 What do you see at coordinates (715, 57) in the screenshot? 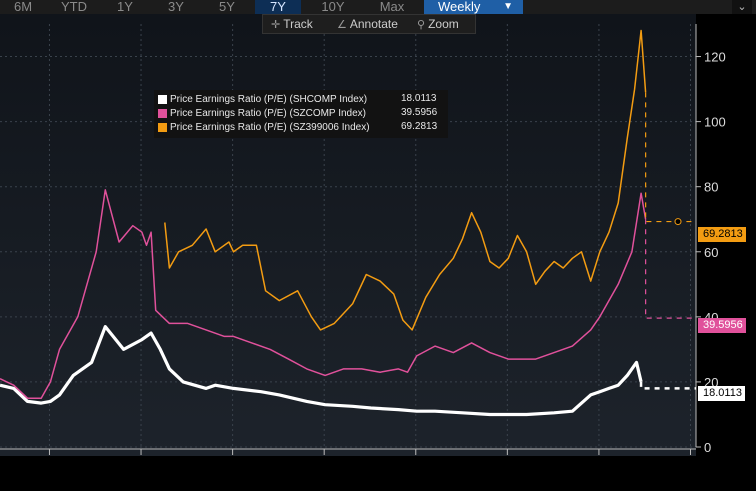
I see `y-tick-label: 120` at bounding box center [715, 57].